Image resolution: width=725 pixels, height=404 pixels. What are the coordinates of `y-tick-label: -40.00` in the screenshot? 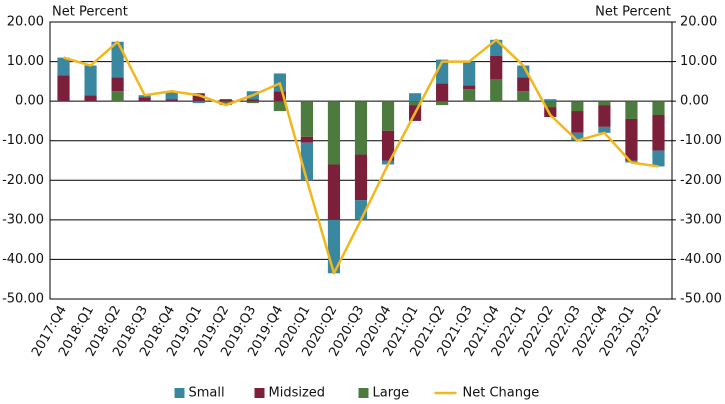 It's located at (23, 259).